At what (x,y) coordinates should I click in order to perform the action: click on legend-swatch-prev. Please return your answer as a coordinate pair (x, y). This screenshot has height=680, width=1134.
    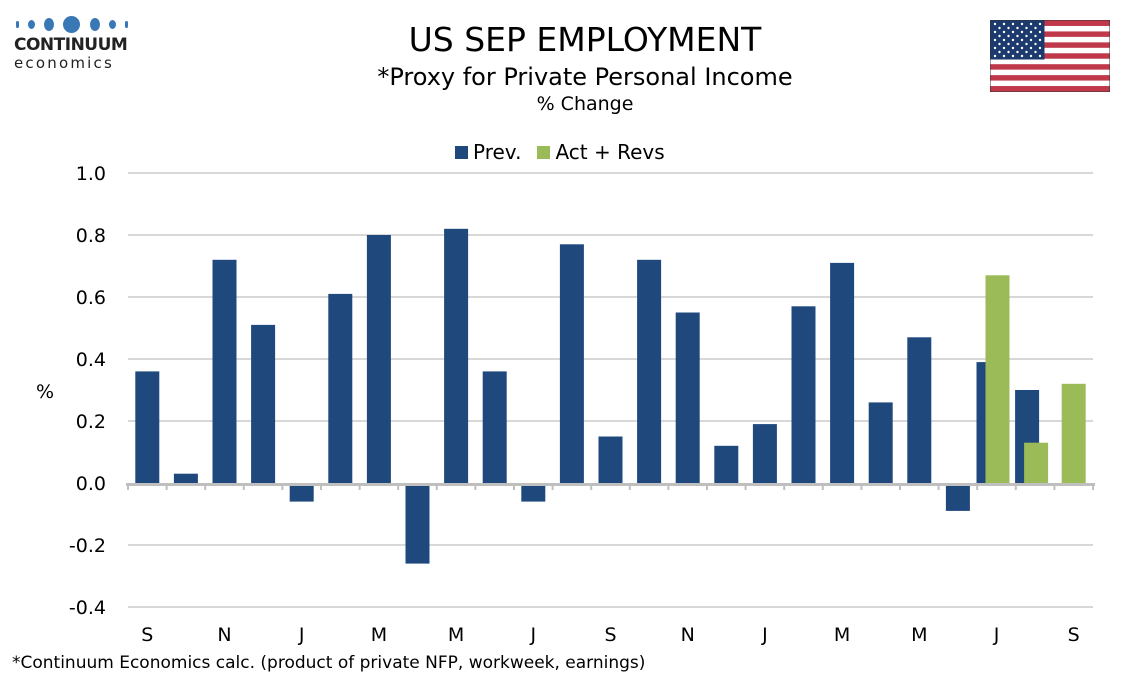
    Looking at the image, I should click on (461, 152).